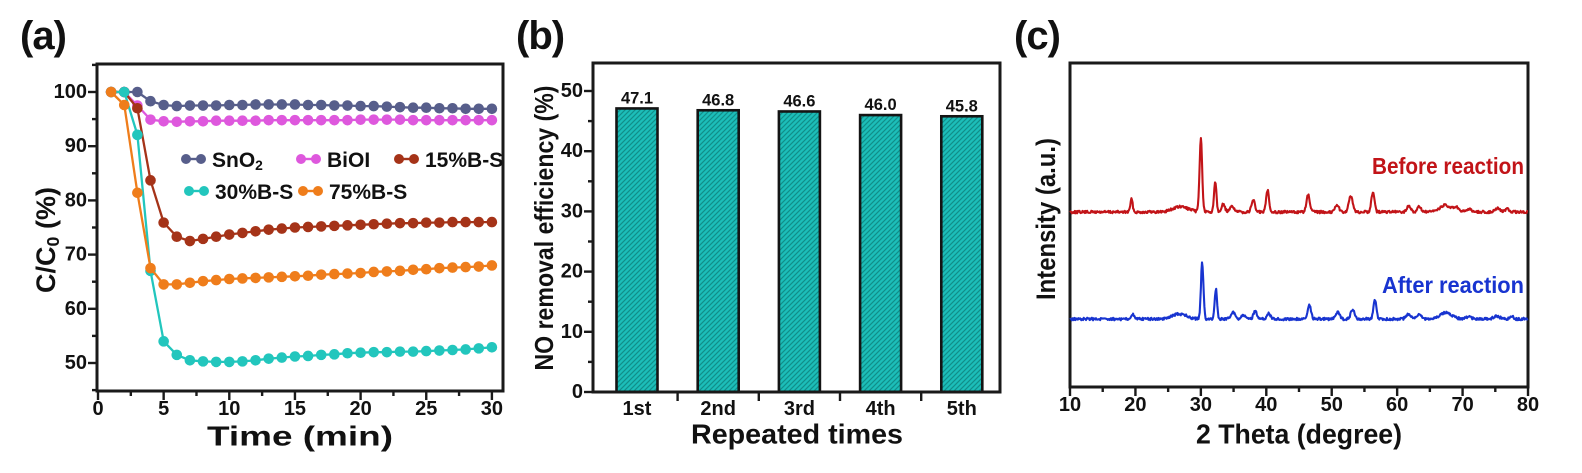 This screenshot has height=473, width=1582. Describe the element at coordinates (76, 200) in the screenshot. I see `a-ytick: 80` at that location.